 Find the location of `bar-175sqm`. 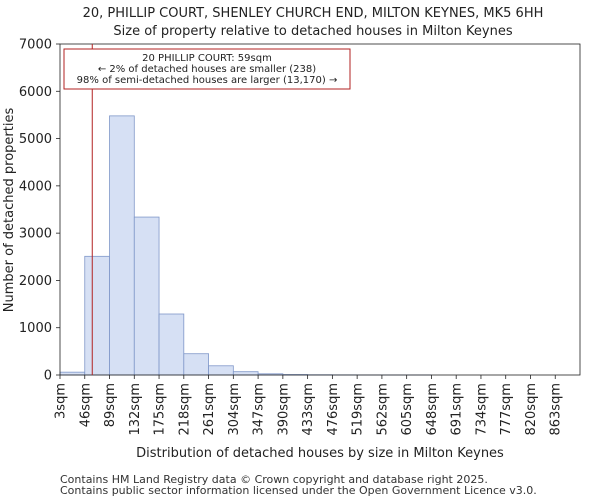

bar-175sqm is located at coordinates (171, 344).